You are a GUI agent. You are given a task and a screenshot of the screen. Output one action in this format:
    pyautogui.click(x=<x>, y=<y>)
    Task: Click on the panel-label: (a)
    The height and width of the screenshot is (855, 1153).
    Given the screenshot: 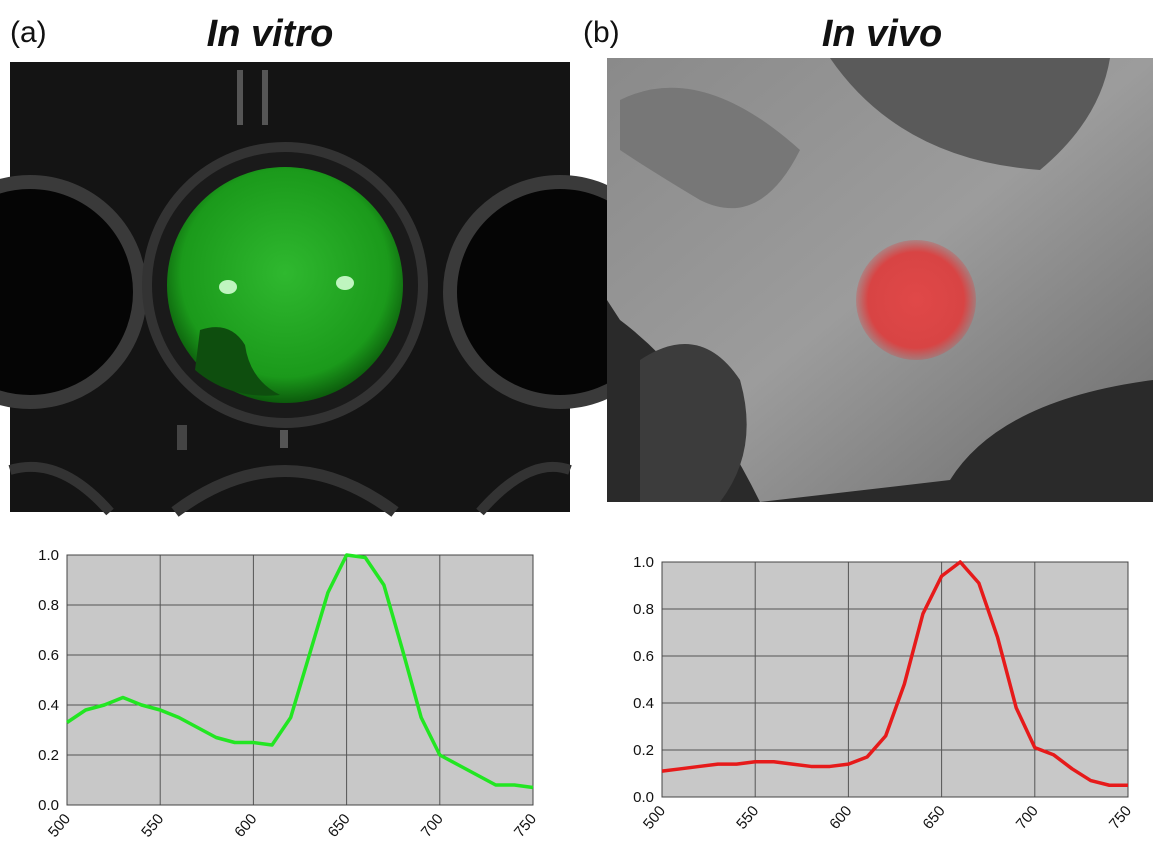 What is the action you would take?
    pyautogui.click(x=28, y=32)
    